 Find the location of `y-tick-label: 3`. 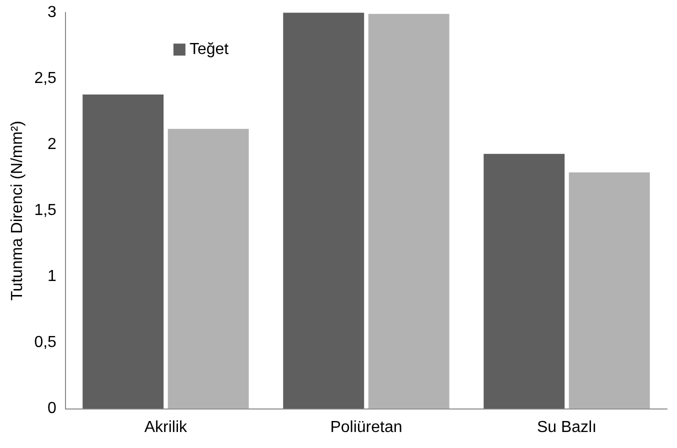

y-tick-label: 3 is located at coordinates (52, 13).